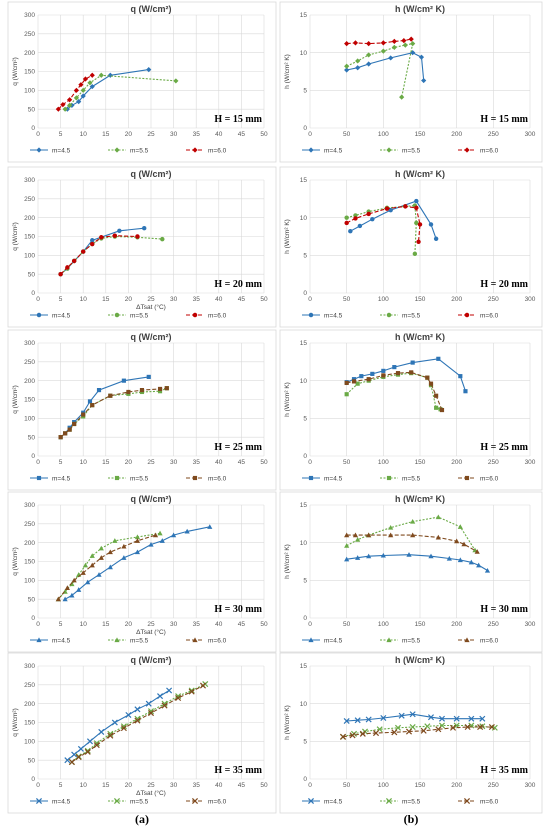 This screenshot has width=550, height=831. What do you see at coordinates (530, 134) in the screenshot?
I see `x-tick-label: 300` at bounding box center [530, 134].